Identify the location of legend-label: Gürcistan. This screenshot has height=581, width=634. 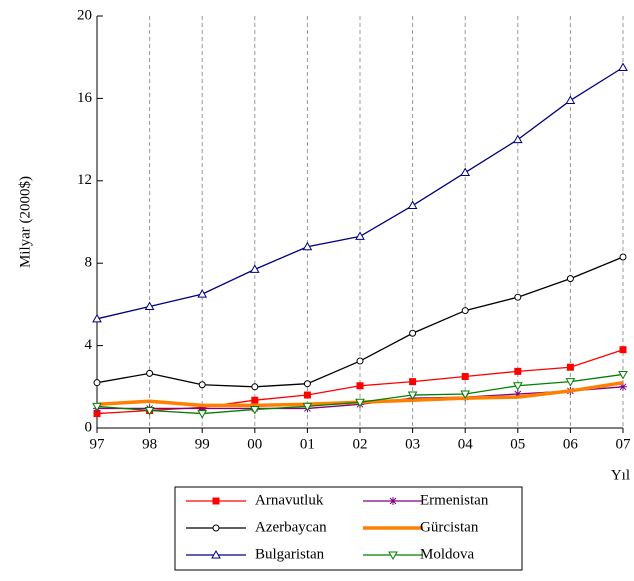
(449, 527).